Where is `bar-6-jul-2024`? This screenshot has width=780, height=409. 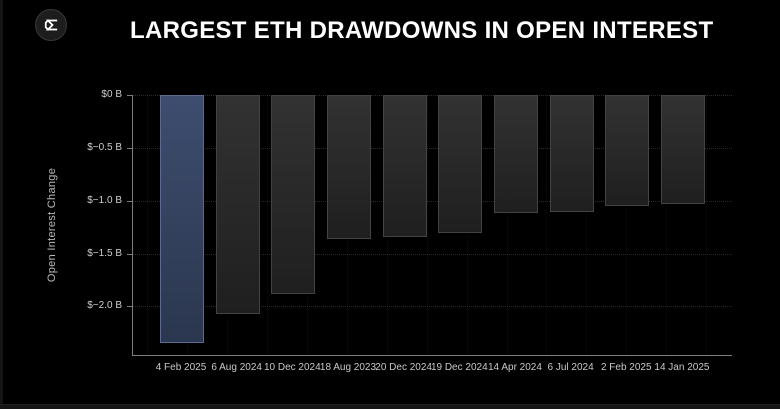 bar-6-jul-2024 is located at coordinates (571, 153).